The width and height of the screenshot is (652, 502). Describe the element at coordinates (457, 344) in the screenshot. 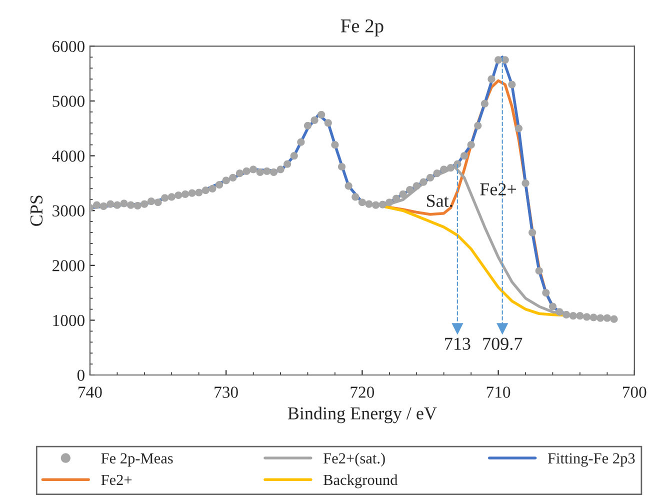

I see `ref-line-label: 713` at that location.